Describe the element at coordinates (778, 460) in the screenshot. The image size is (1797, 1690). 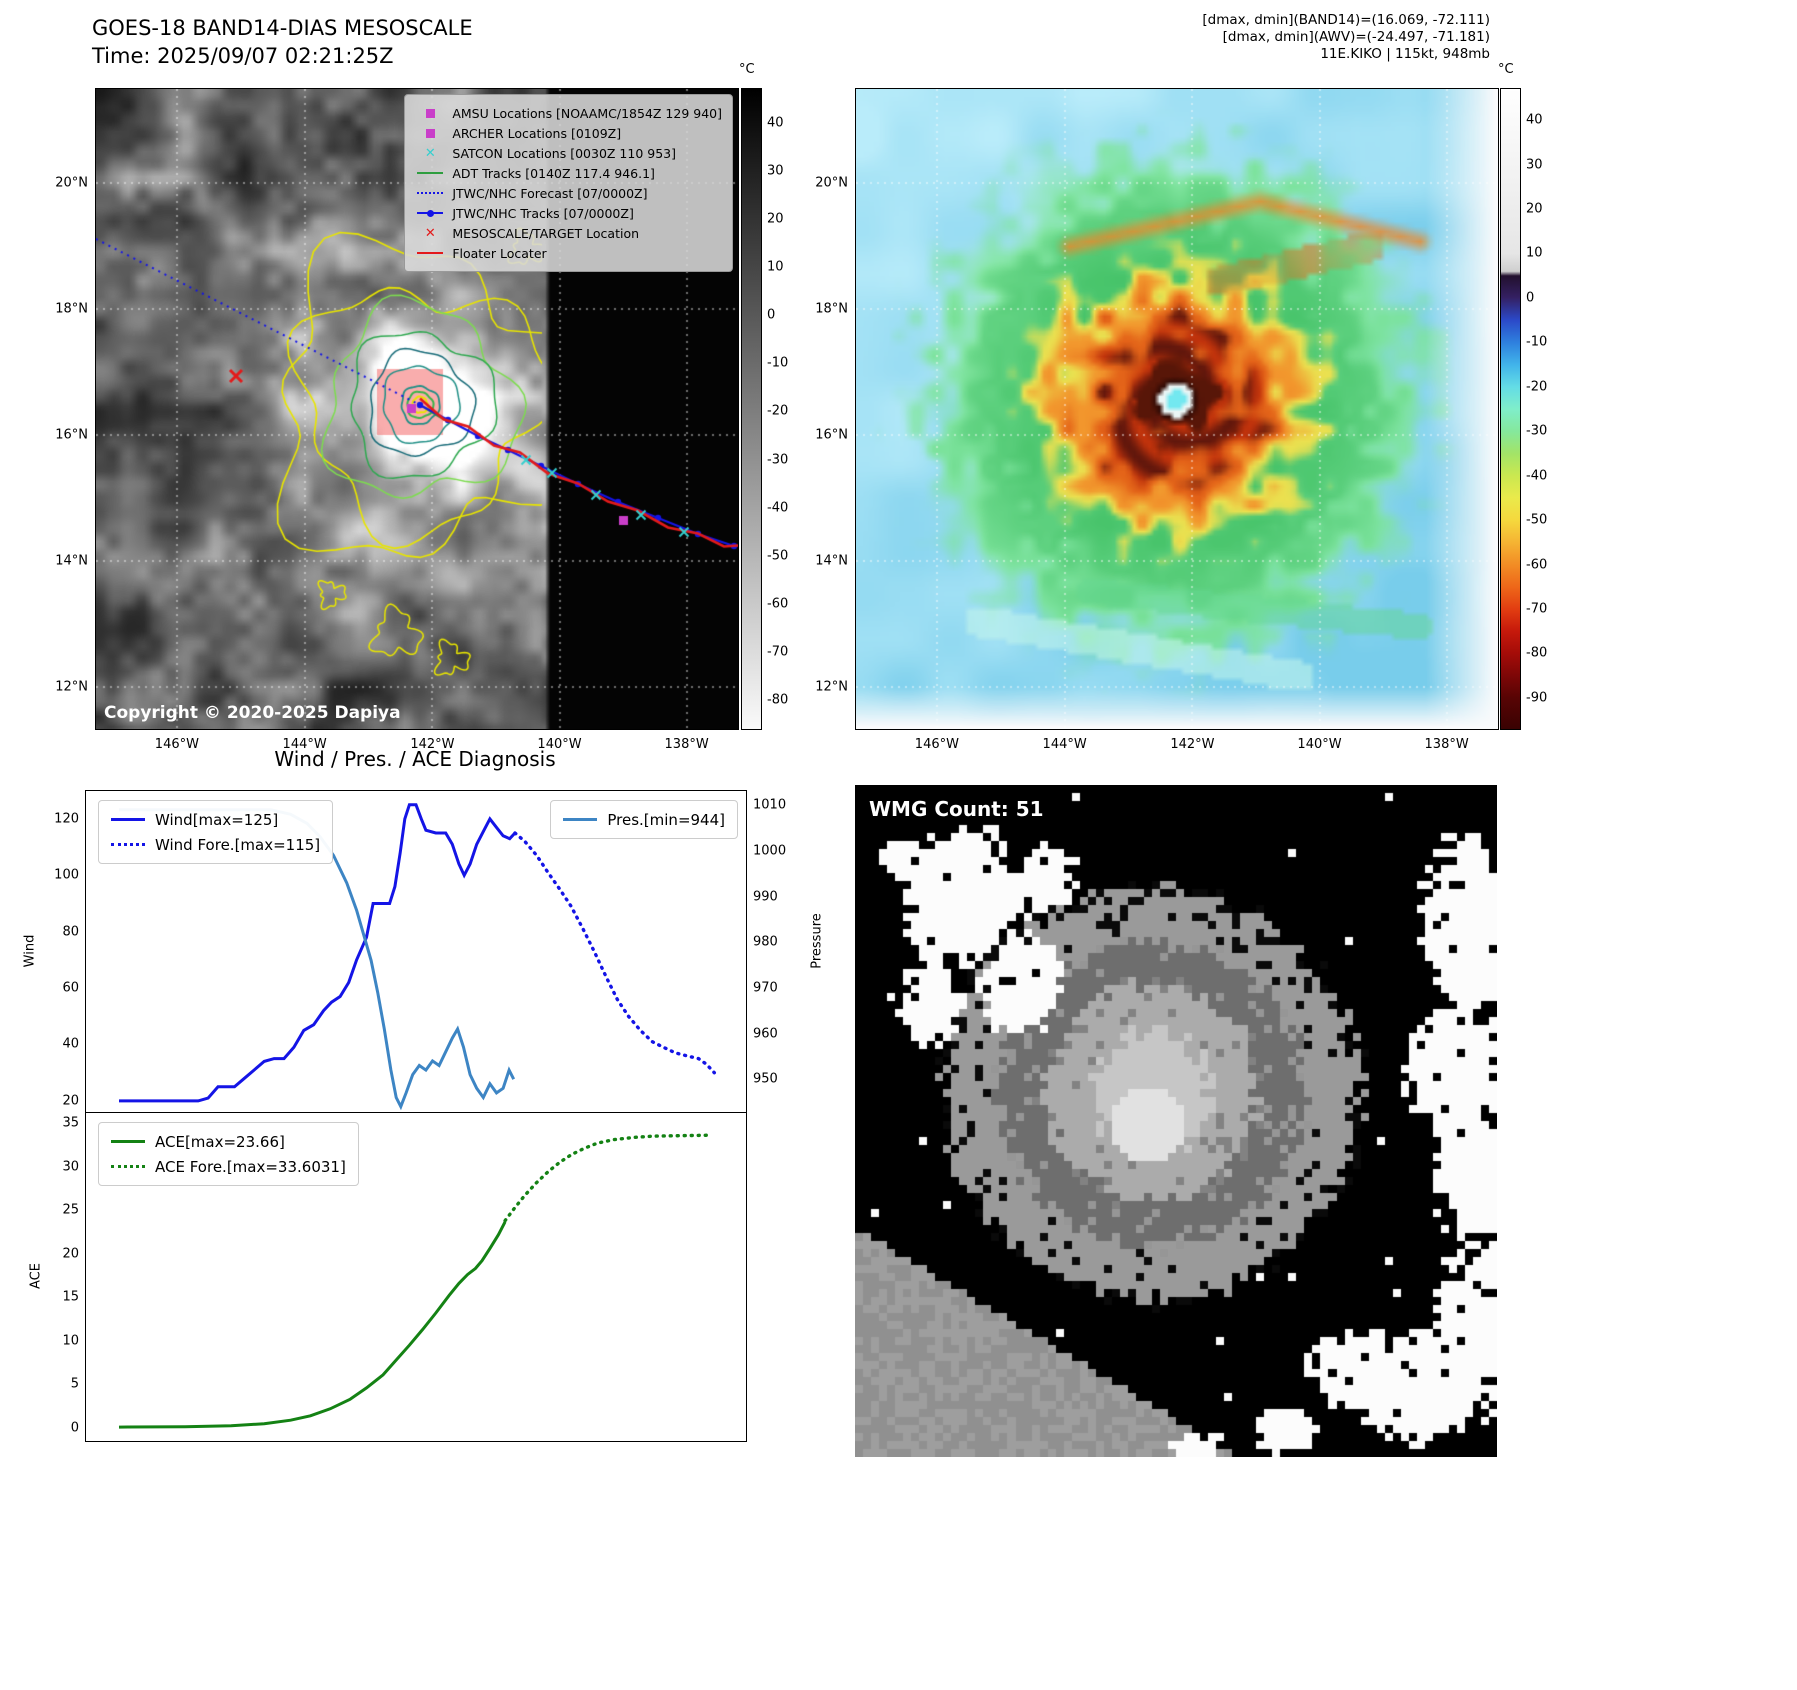
I see `colorbar-tick-label: -30` at that location.